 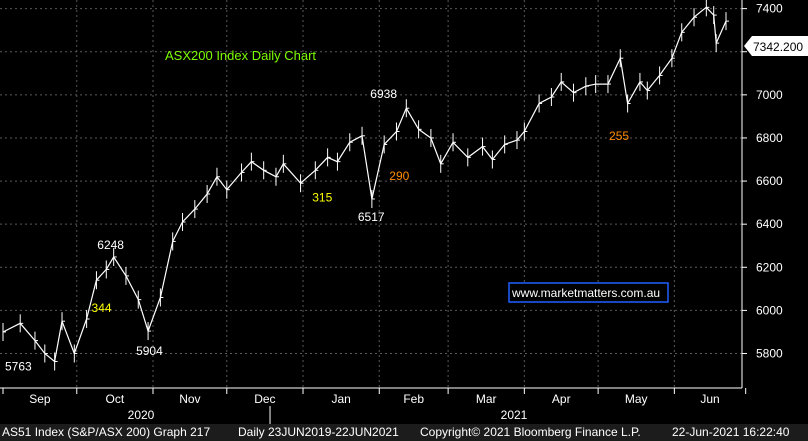 What do you see at coordinates (149, 351) in the screenshot?
I see `annotation-label: 5904` at bounding box center [149, 351].